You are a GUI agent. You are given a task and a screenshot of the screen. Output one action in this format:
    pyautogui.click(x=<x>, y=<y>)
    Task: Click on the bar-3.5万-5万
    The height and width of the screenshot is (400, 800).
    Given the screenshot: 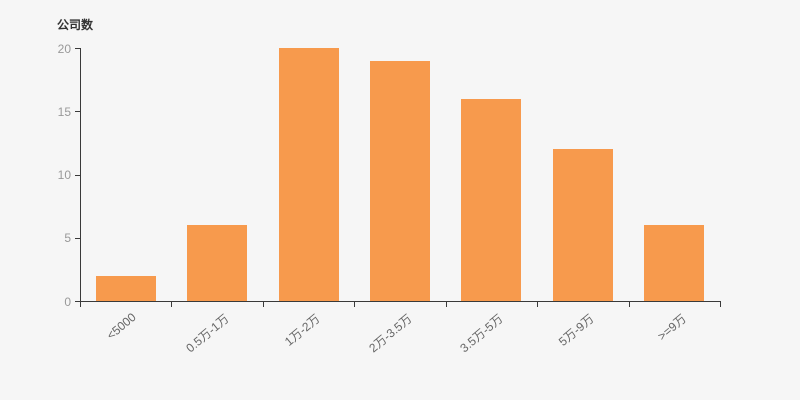 What is the action you would take?
    pyautogui.click(x=491, y=199)
    